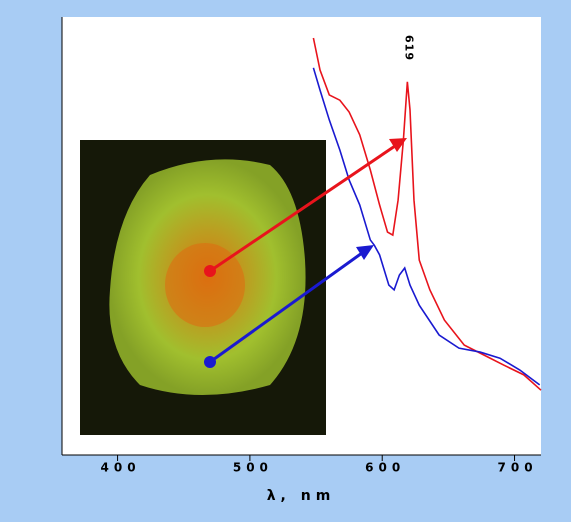  I want to click on x-tick-label: 700, so click(518, 468).